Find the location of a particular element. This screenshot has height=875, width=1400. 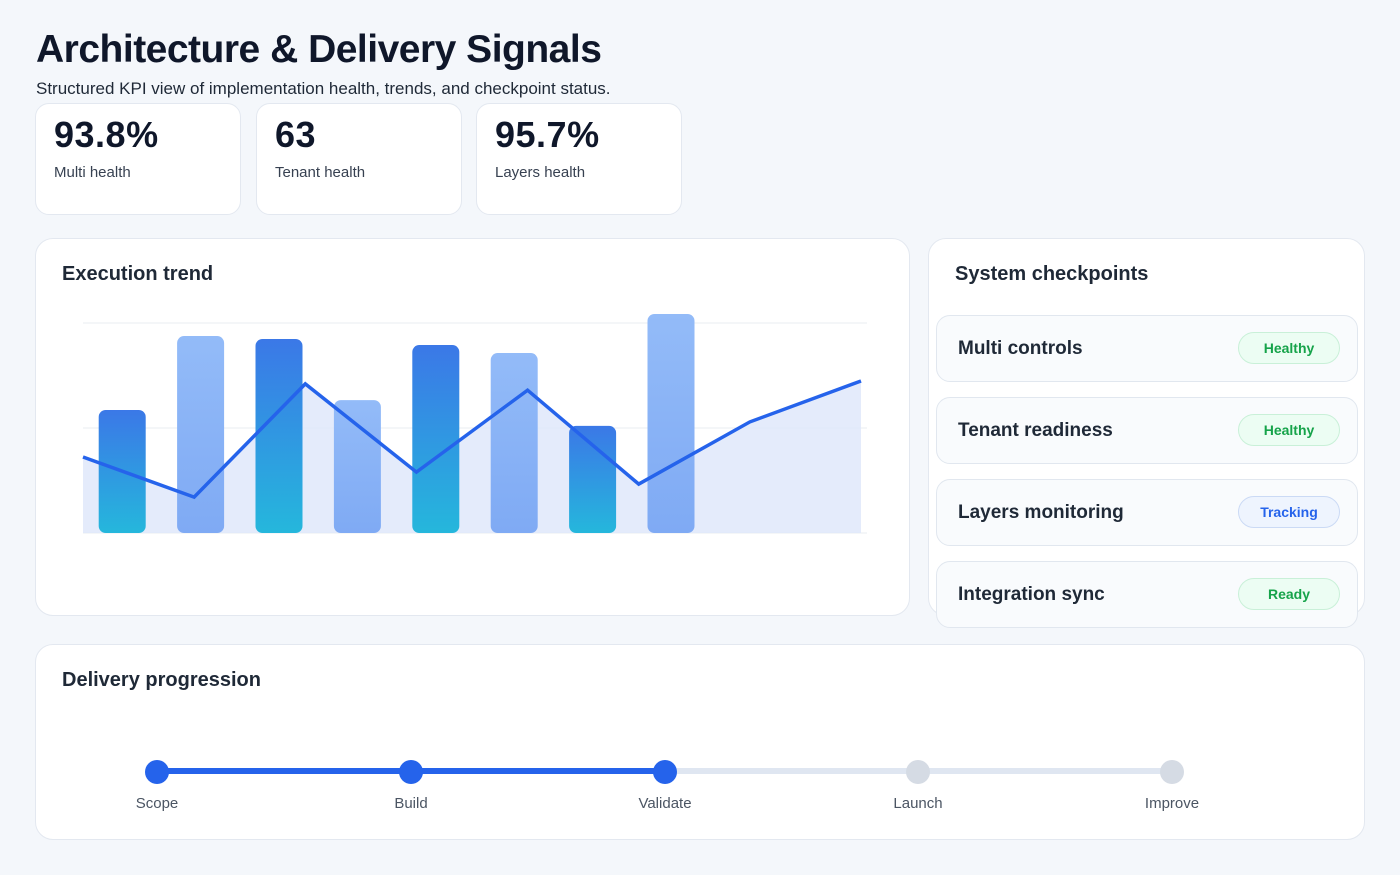

kpi-value: 93.8% is located at coordinates (106, 134).